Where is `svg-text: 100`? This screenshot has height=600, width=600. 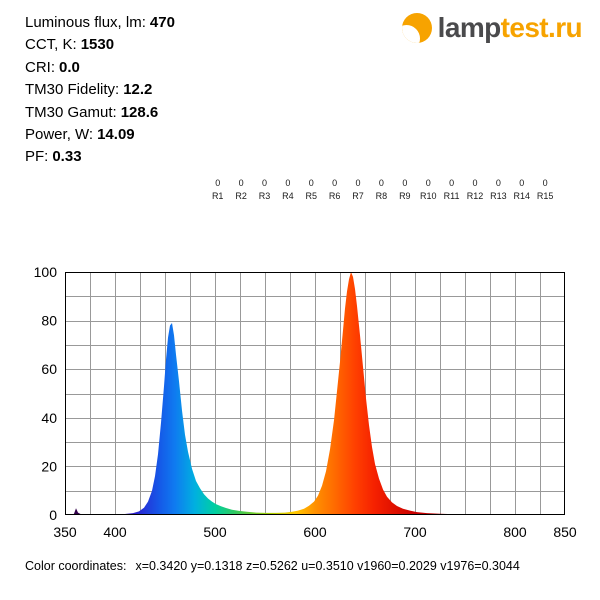 svg-text: 100 is located at coordinates (46, 272).